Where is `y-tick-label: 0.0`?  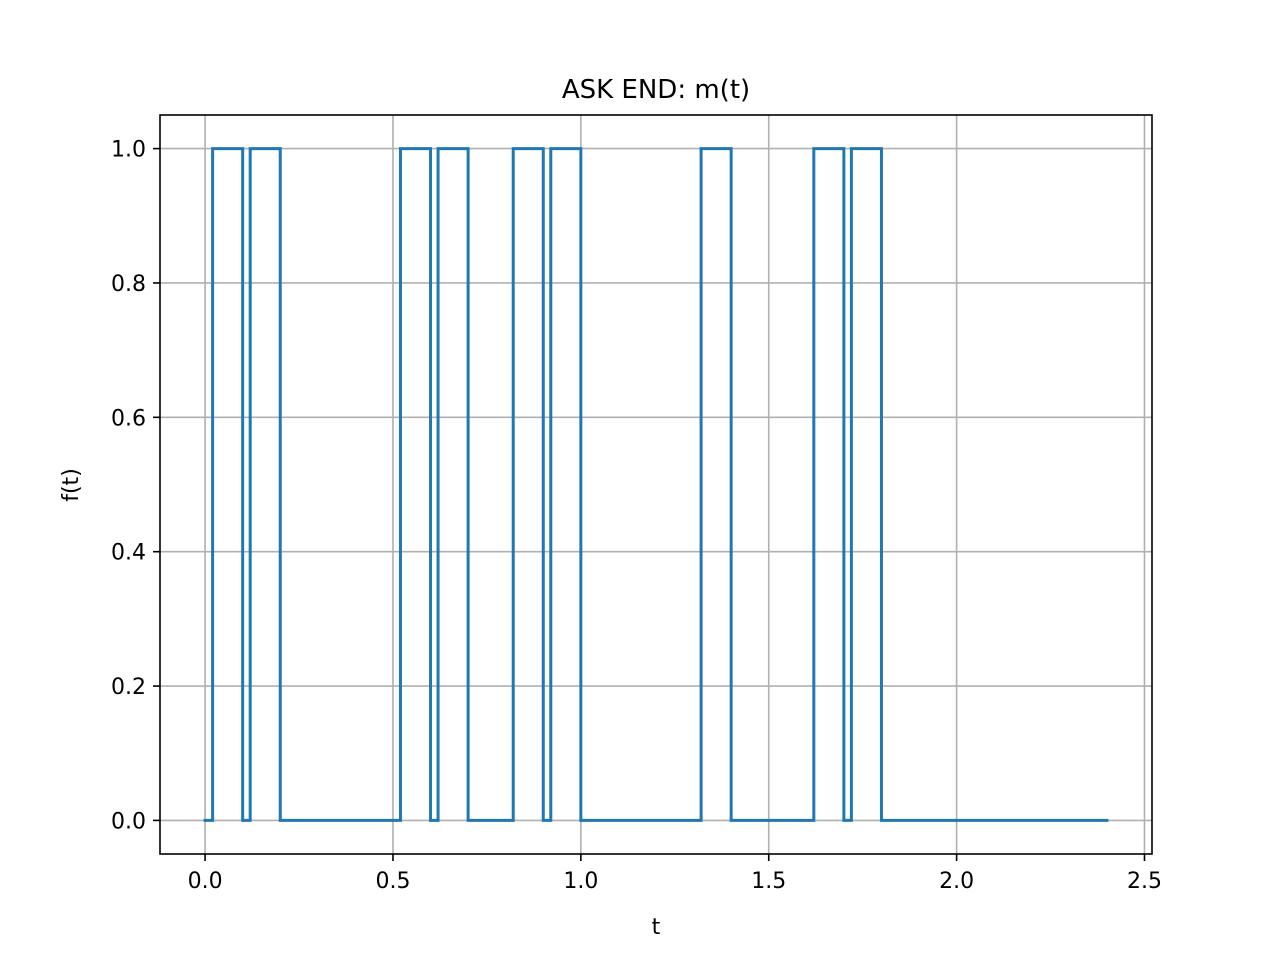 y-tick-label: 0.0 is located at coordinates (128, 821).